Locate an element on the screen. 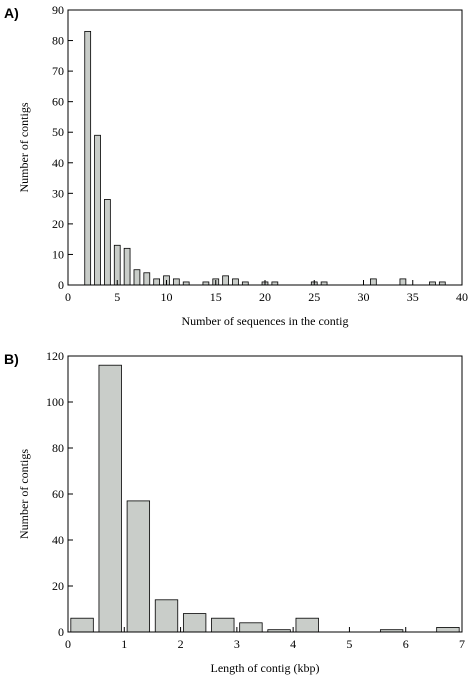  x-tick-label: 3 is located at coordinates (237, 644).